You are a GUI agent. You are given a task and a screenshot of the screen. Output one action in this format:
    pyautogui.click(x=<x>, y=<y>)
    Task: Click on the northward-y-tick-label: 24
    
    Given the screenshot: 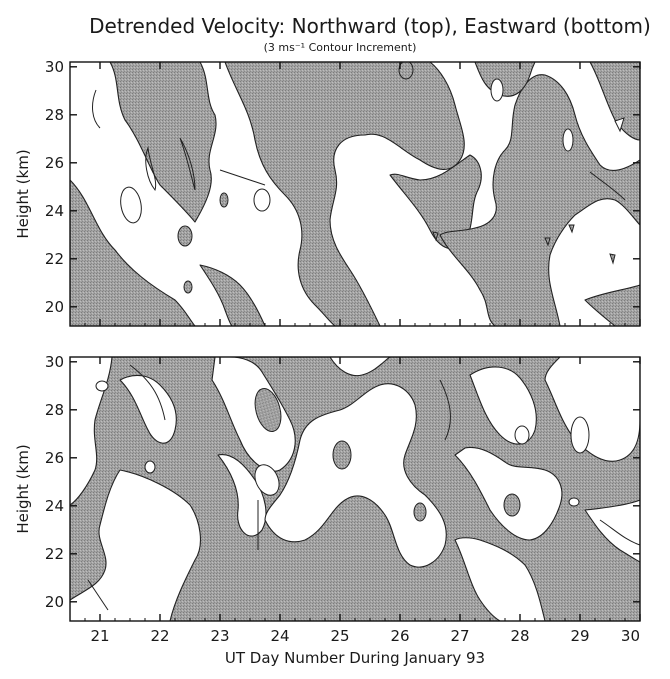 What is the action you would take?
    pyautogui.click(x=54, y=211)
    